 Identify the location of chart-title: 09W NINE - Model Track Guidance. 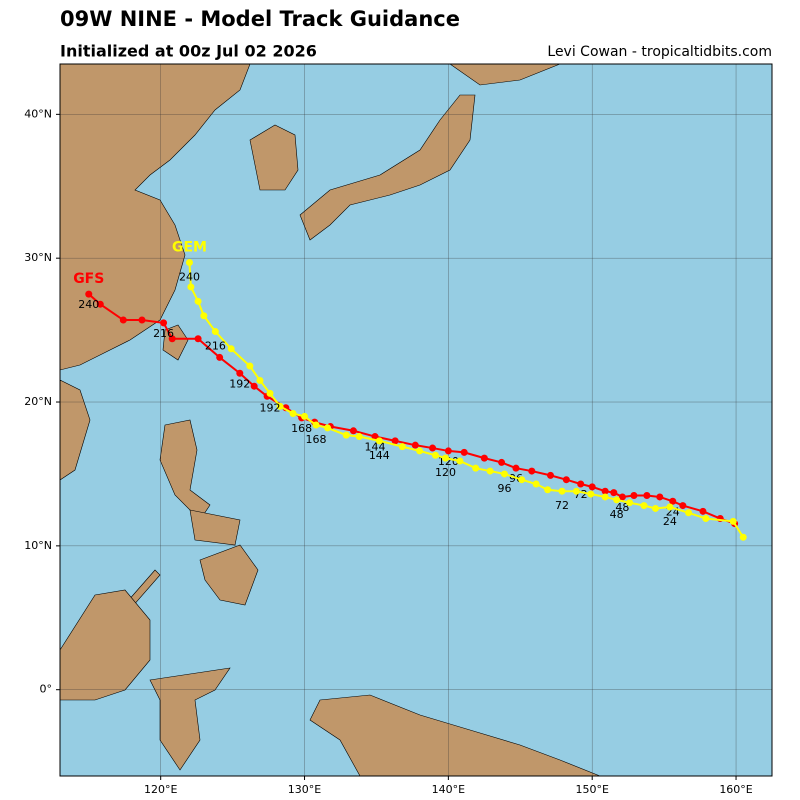
(260, 19).